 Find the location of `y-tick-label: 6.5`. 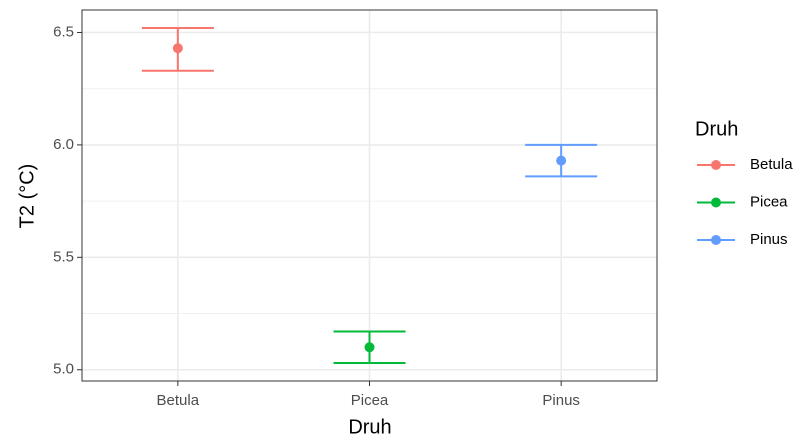

y-tick-label: 6.5 is located at coordinates (63, 31).